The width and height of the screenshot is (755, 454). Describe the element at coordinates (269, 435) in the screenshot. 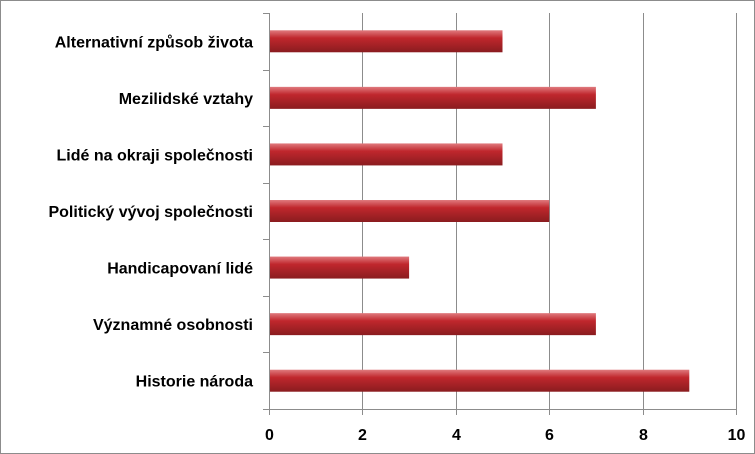

I see `x-tick-label: 0` at that location.